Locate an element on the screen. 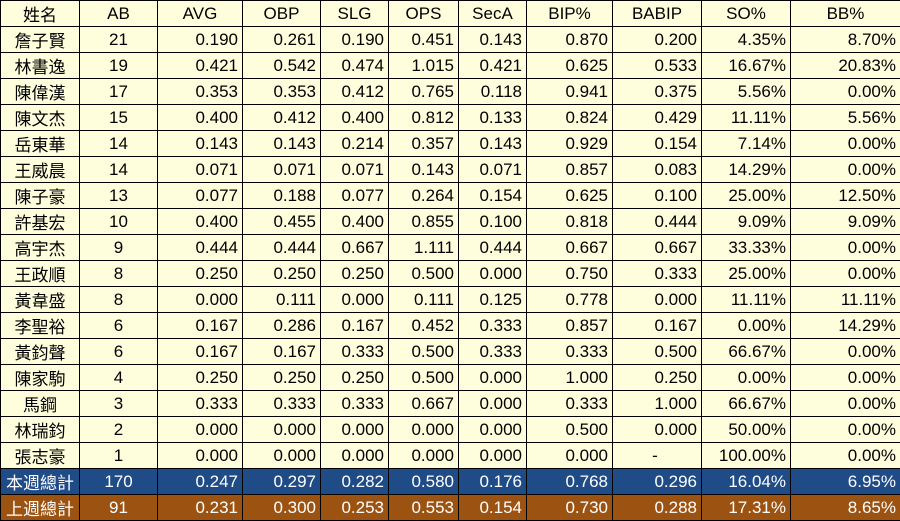  cell-avg: 0.247 is located at coordinates (200, 482).